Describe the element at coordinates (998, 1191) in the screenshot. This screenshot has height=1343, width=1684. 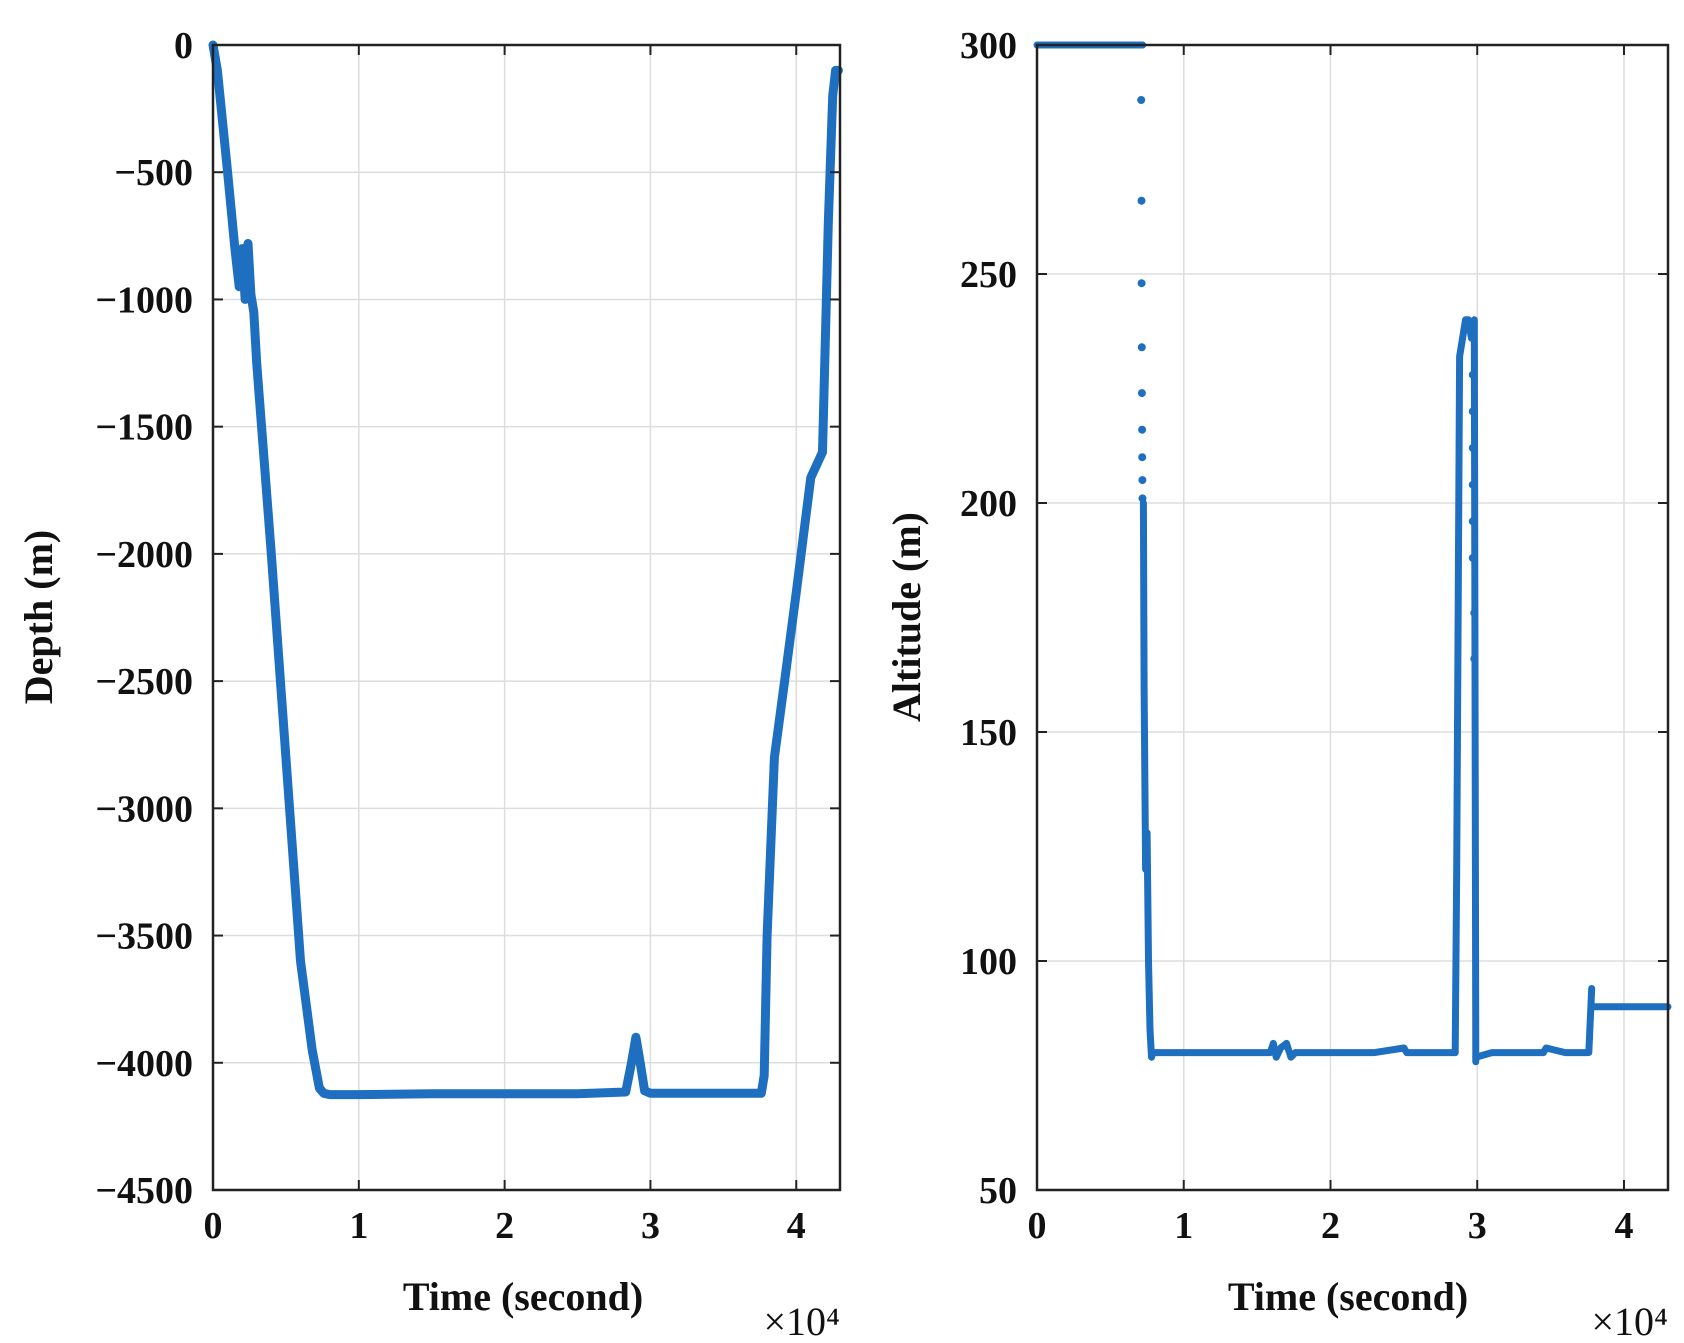
I see `altitude-y-tick-label-0: 50` at that location.